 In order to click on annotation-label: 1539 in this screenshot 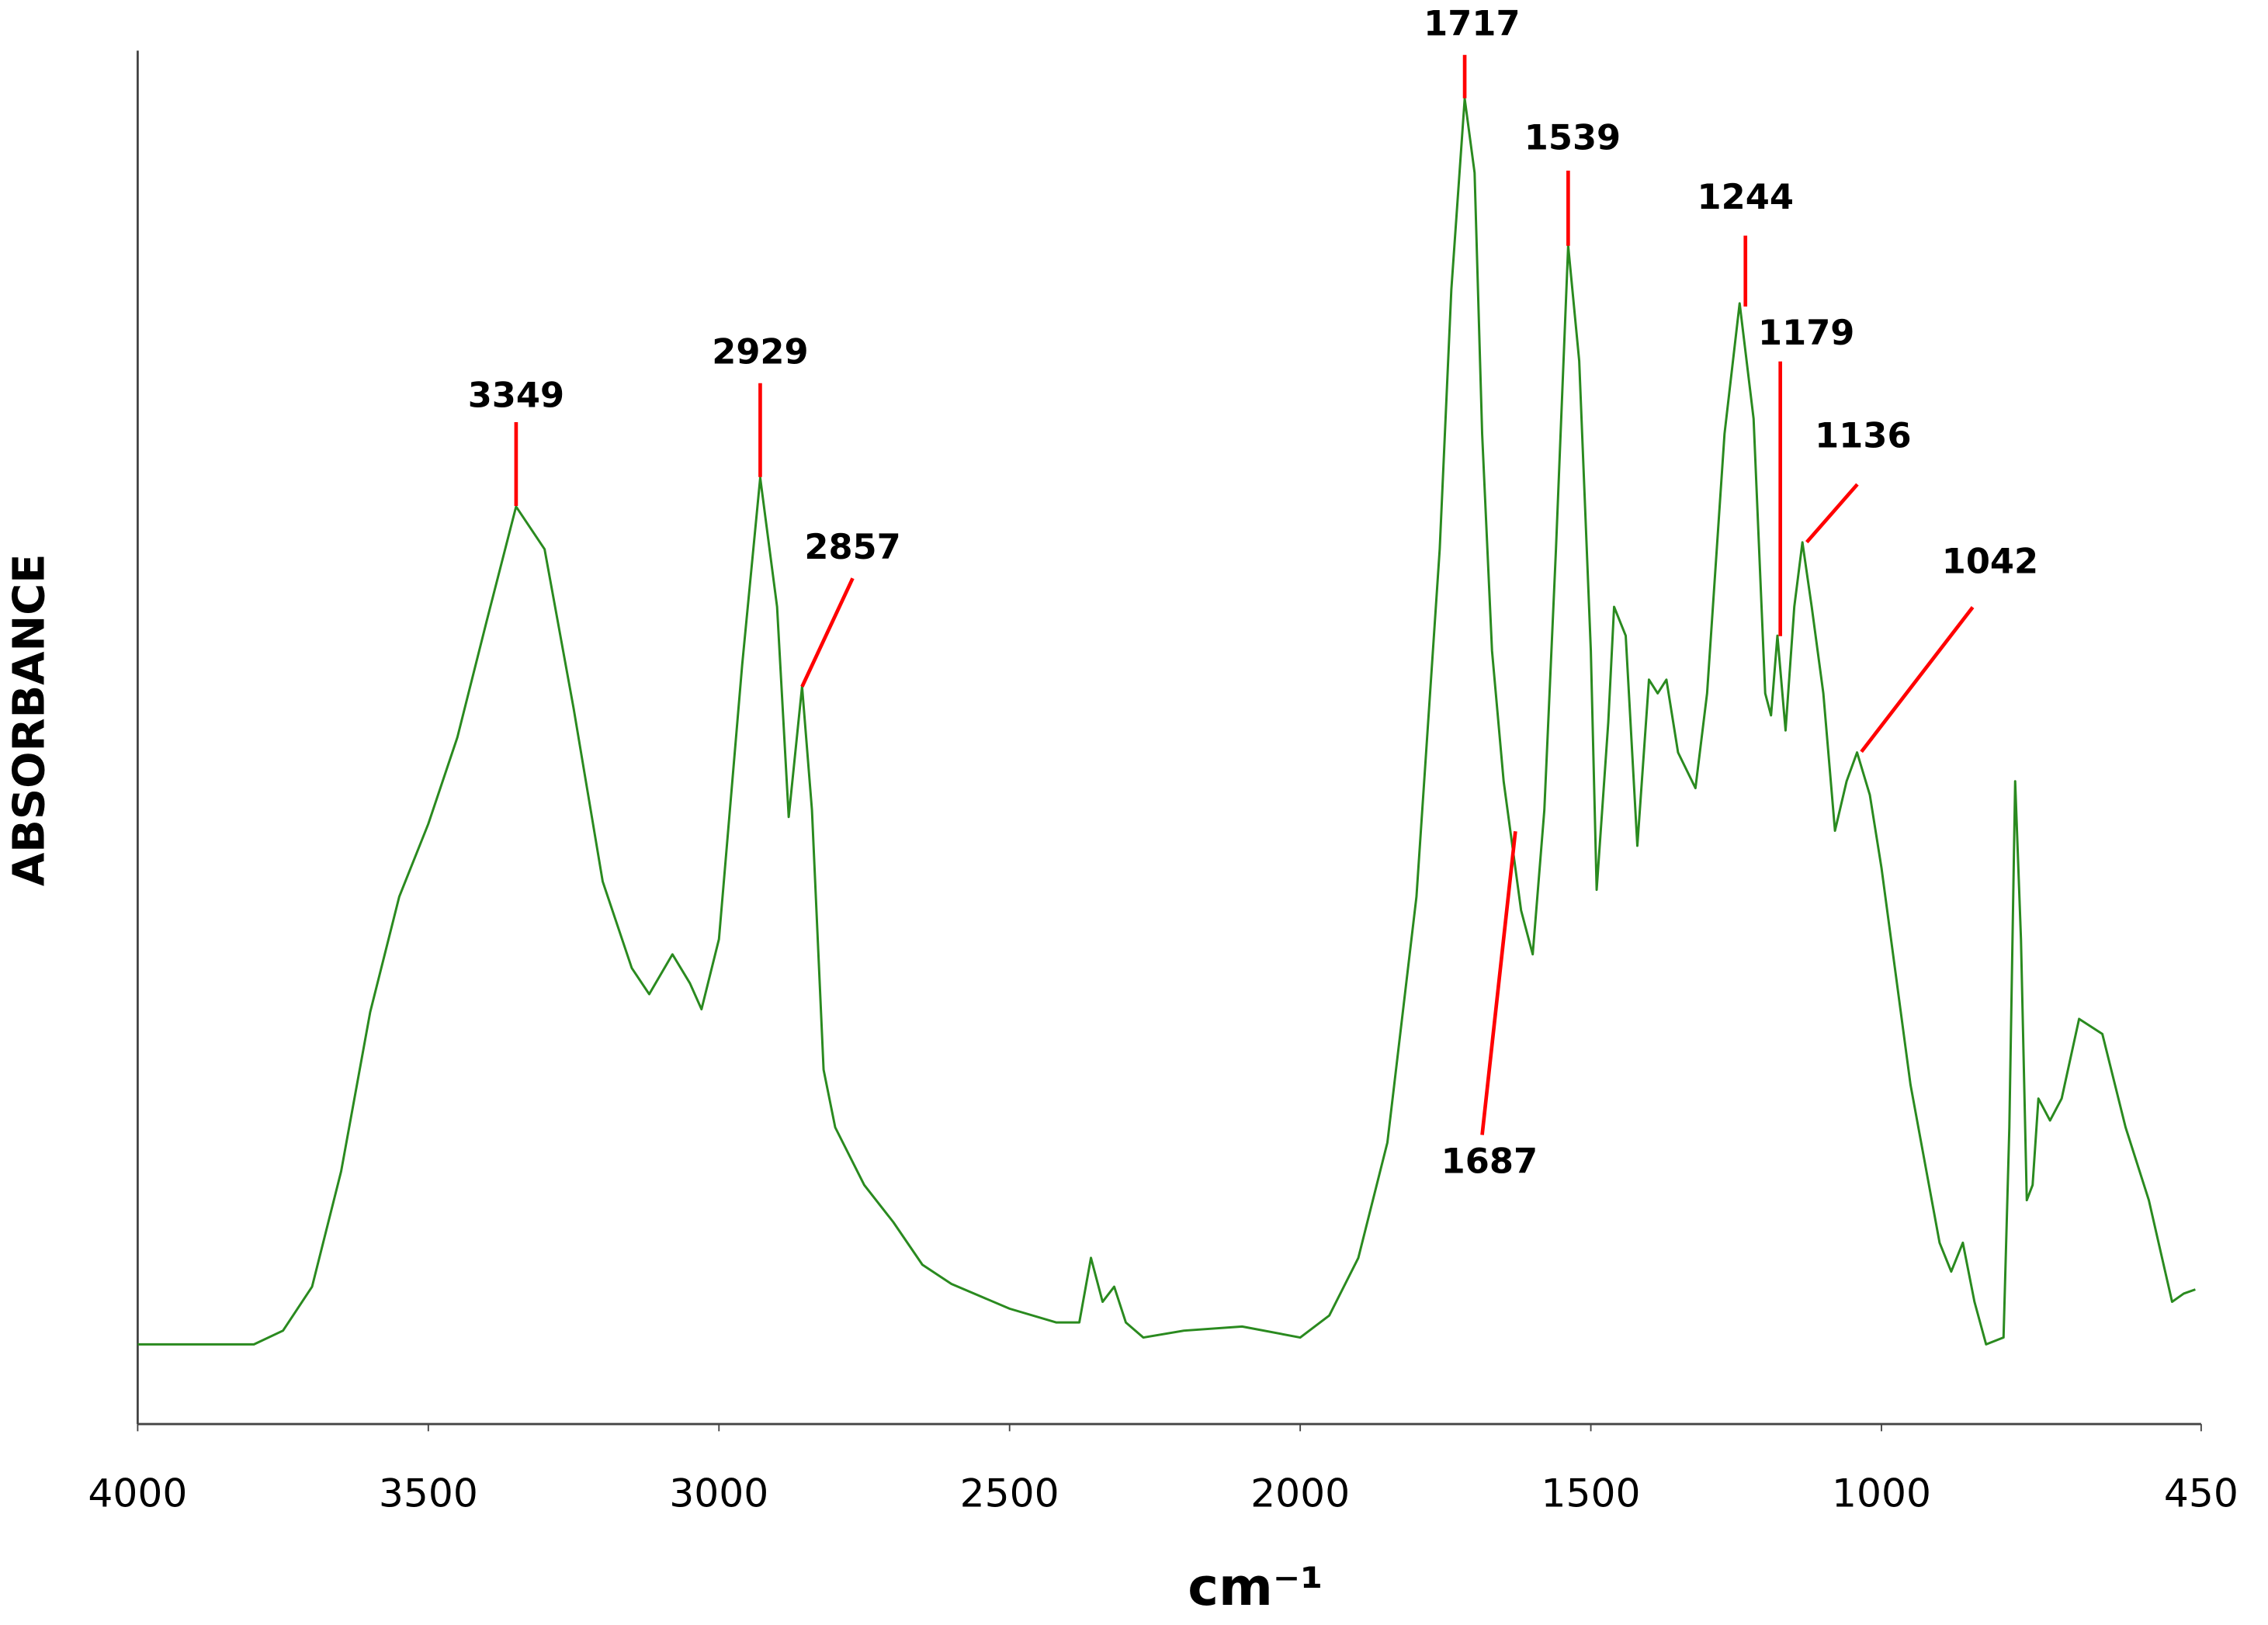, I will do `click(1572, 138)`.